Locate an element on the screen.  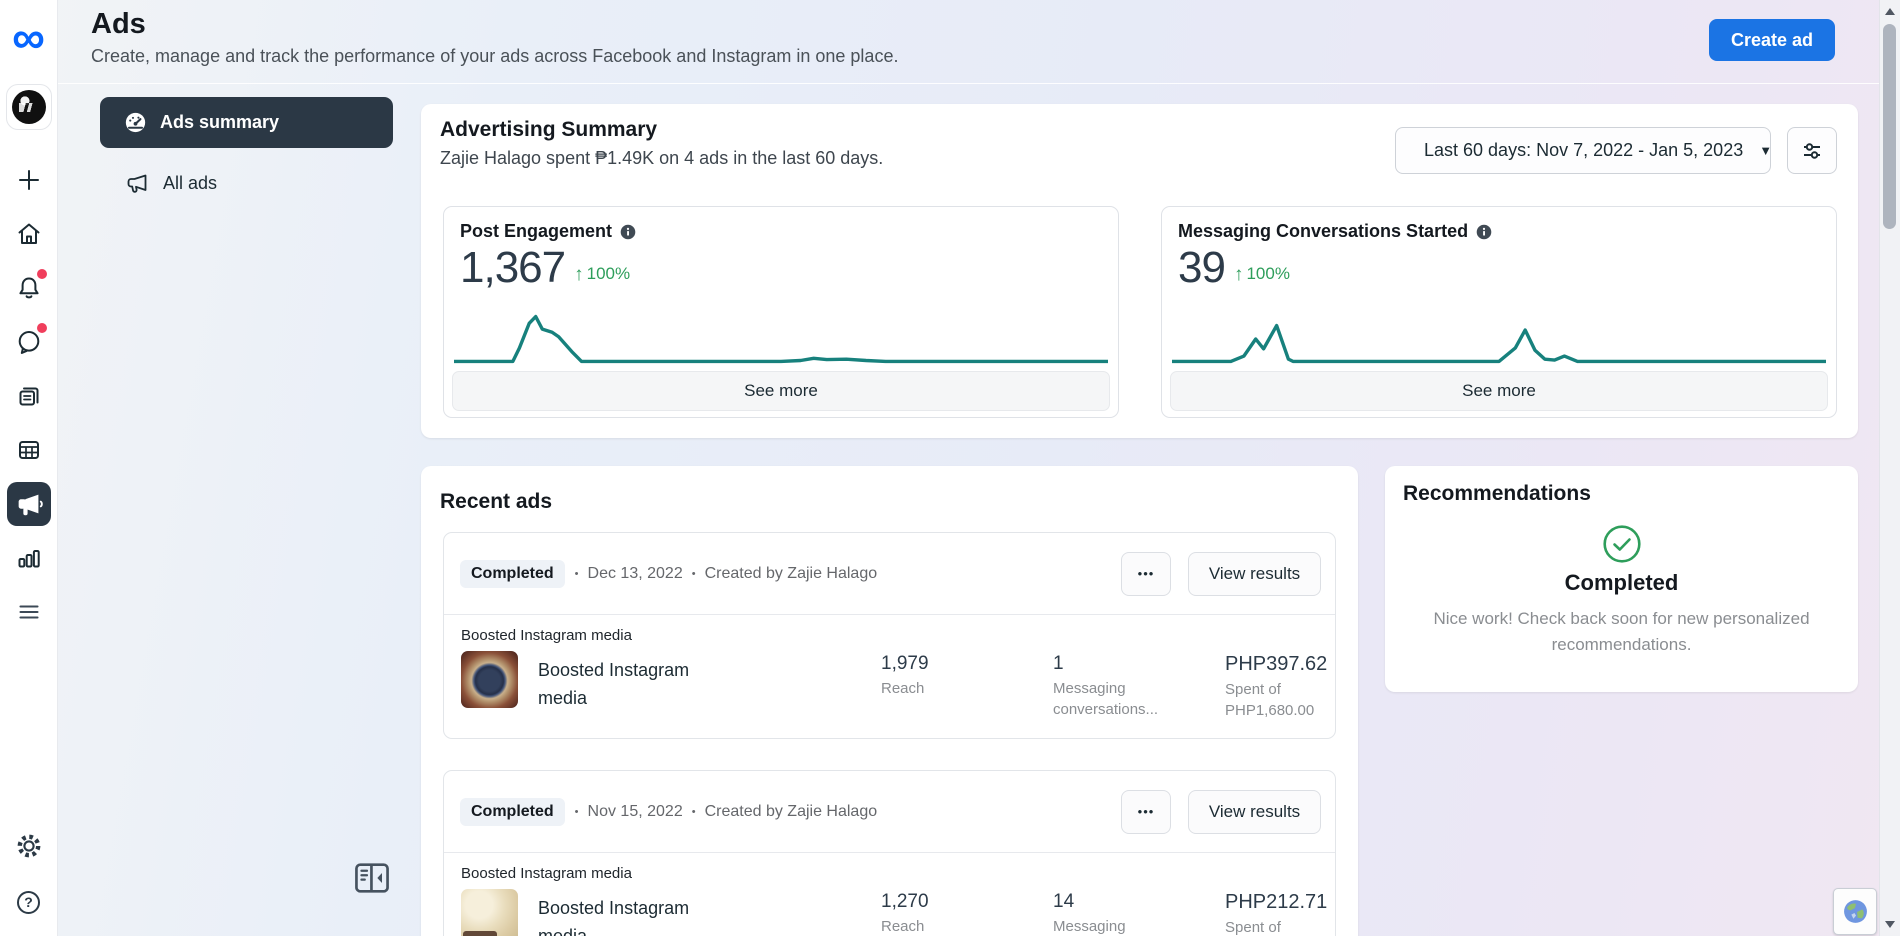
globe-icon is located at coordinates (1855, 911).